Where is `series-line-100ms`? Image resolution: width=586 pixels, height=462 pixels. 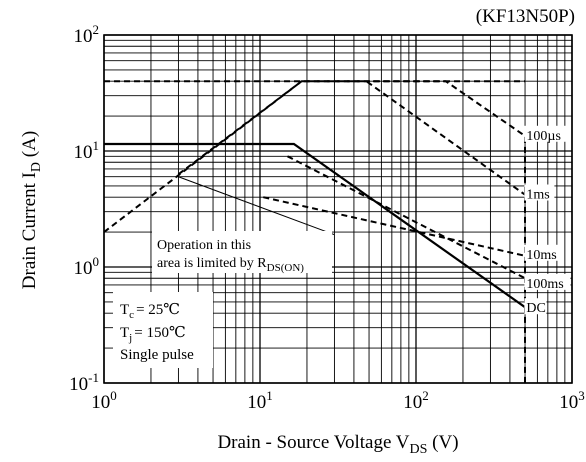
series-line-100ms is located at coordinates (406, 217).